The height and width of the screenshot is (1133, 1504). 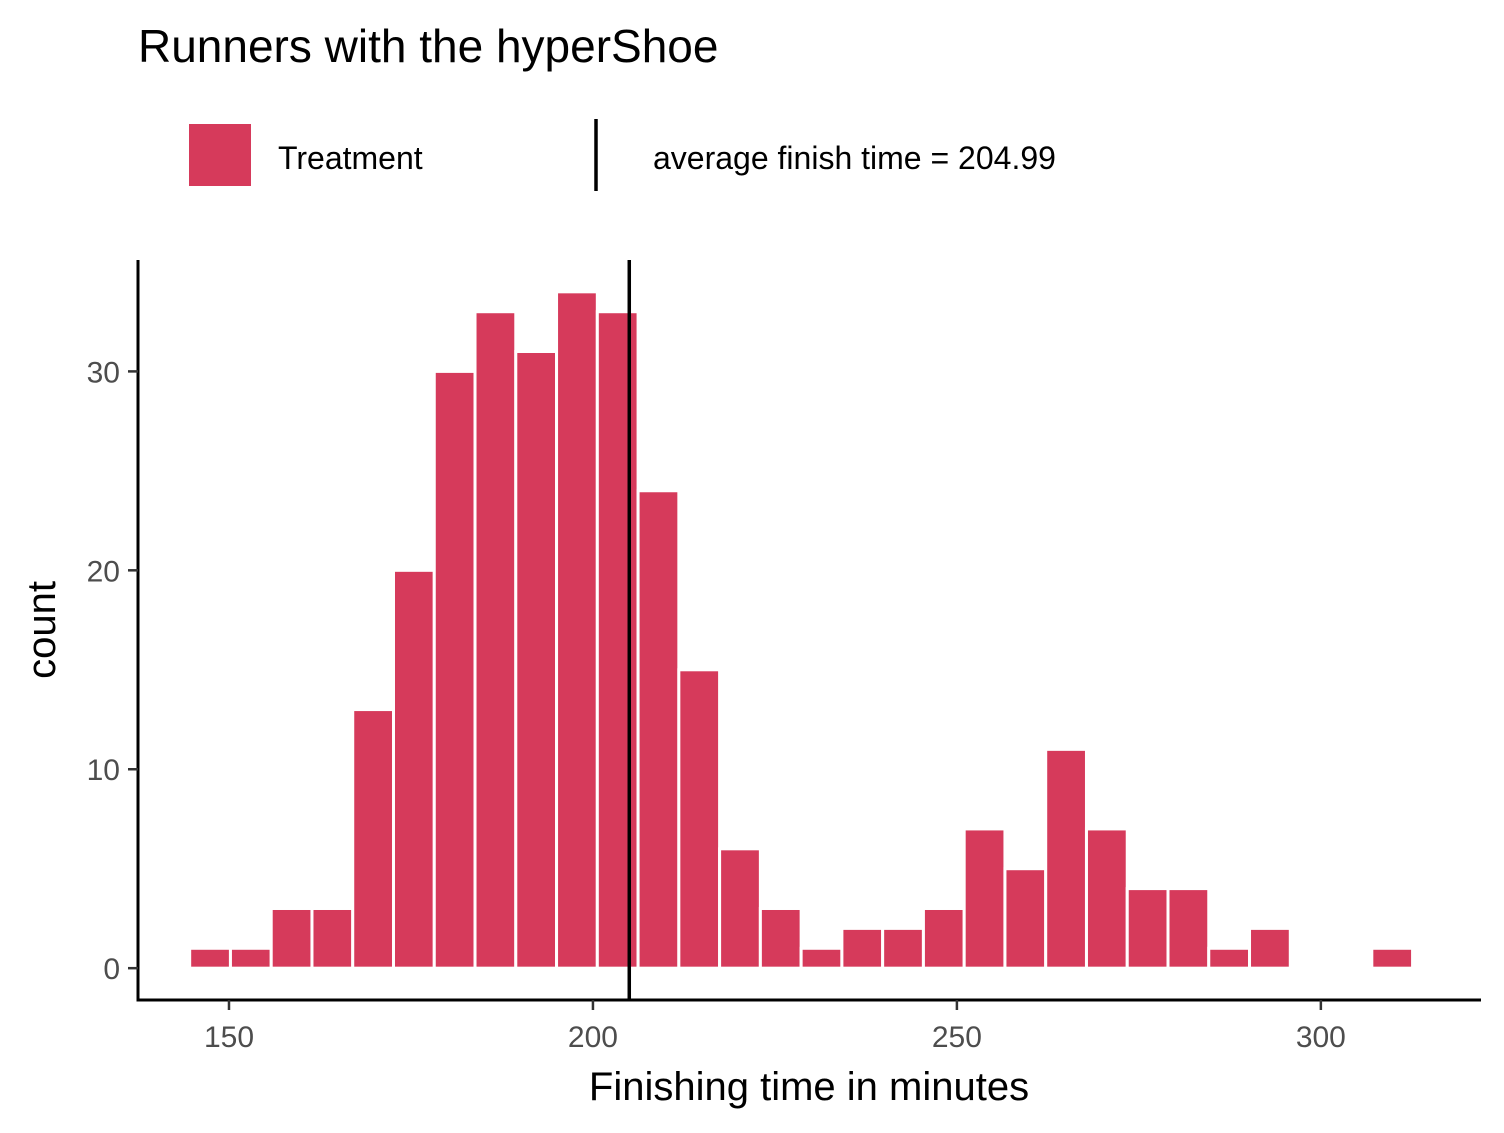 What do you see at coordinates (111, 969) in the screenshot?
I see `y-tick-label: 0` at bounding box center [111, 969].